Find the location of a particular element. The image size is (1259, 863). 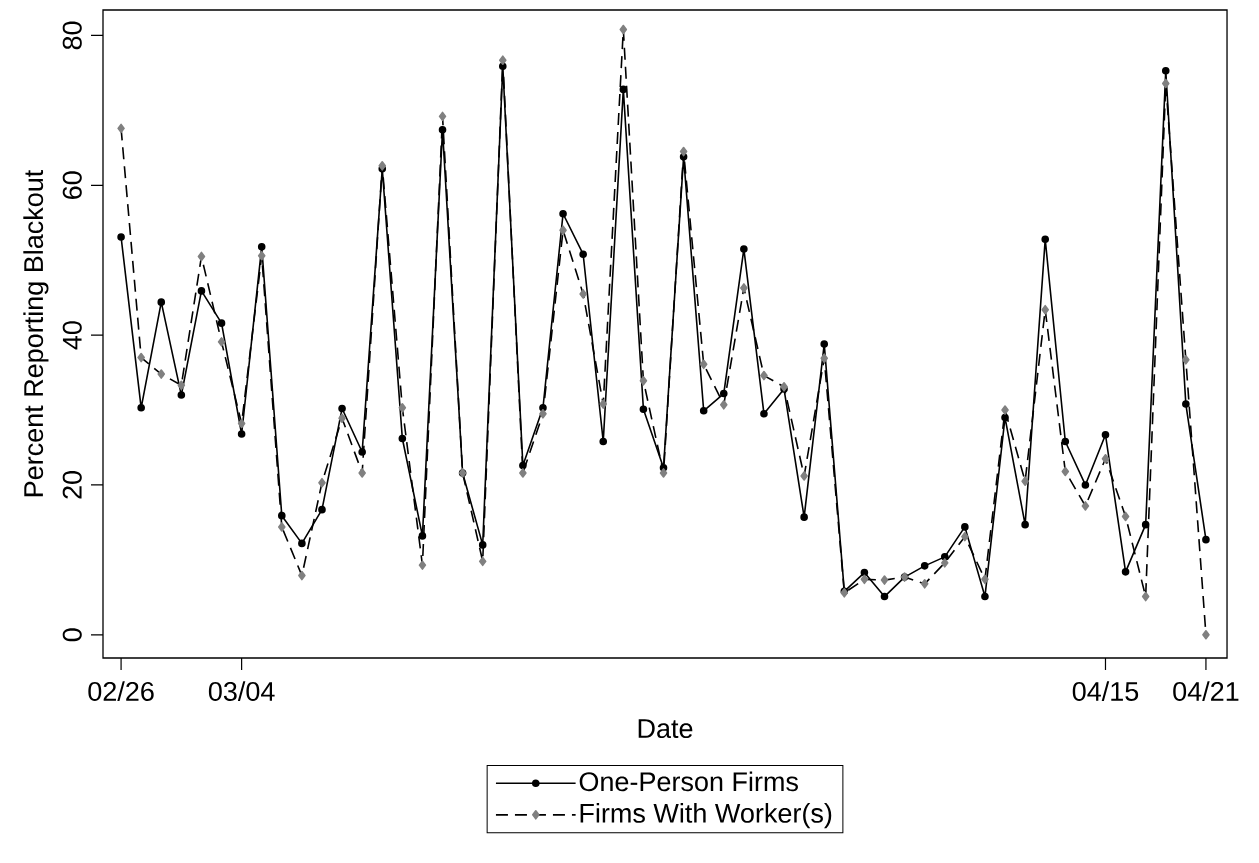

y-tick-label: 60 is located at coordinates (72, 185).